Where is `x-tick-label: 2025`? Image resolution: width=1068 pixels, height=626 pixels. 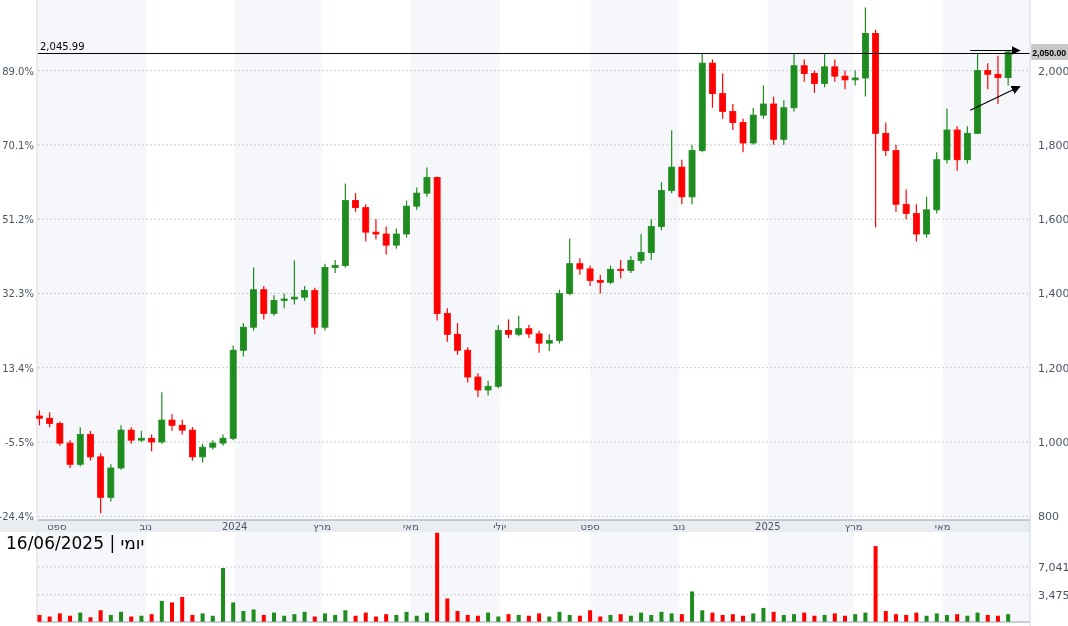
x-tick-label: 2025 is located at coordinates (768, 526).